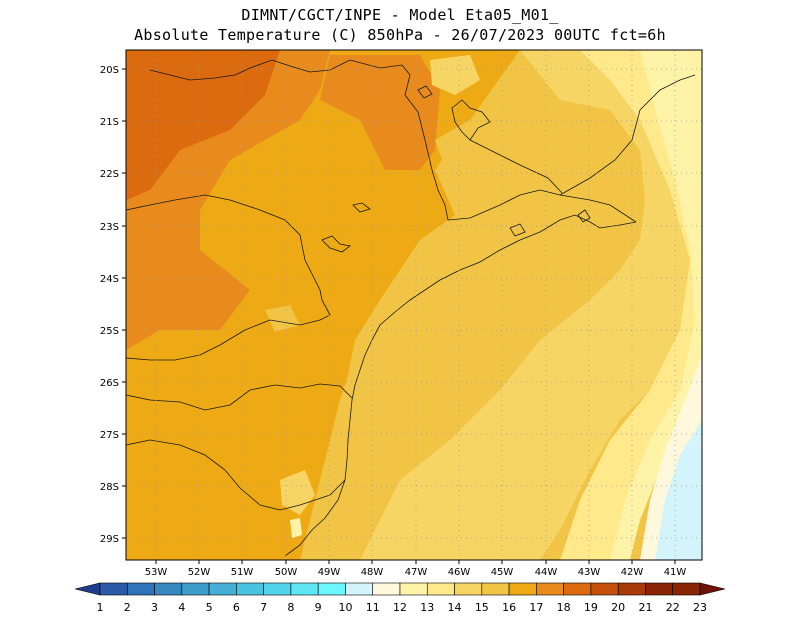 The width and height of the screenshot is (800, 618). I want to click on colorbar-arrow-high, so click(712, 589).